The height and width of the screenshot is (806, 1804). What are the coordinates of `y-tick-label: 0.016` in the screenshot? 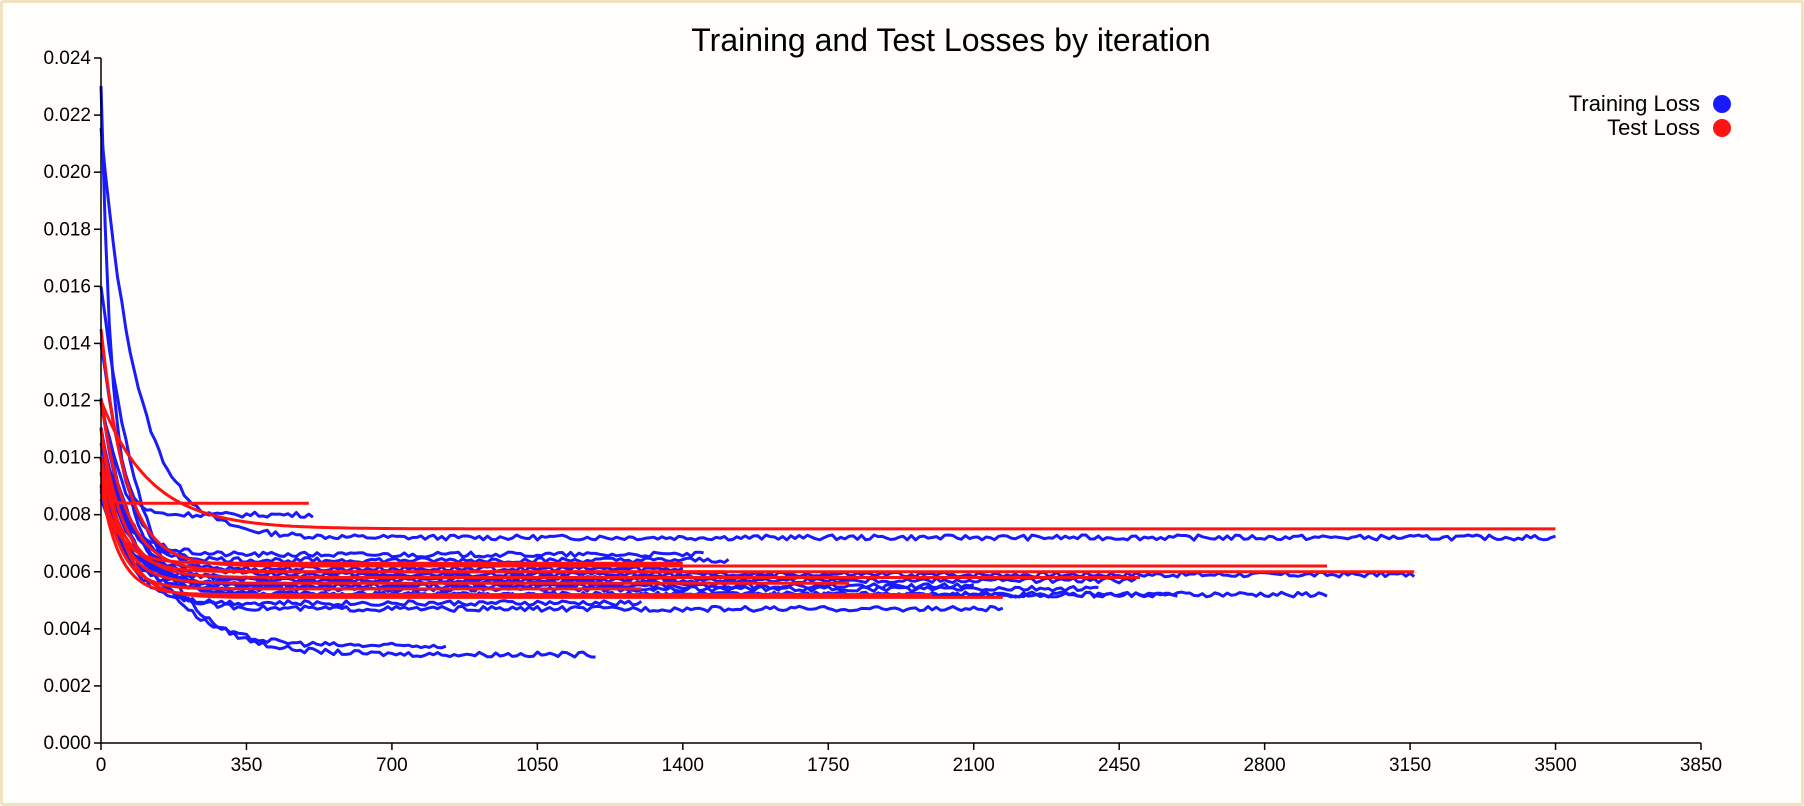 It's located at (67, 286).